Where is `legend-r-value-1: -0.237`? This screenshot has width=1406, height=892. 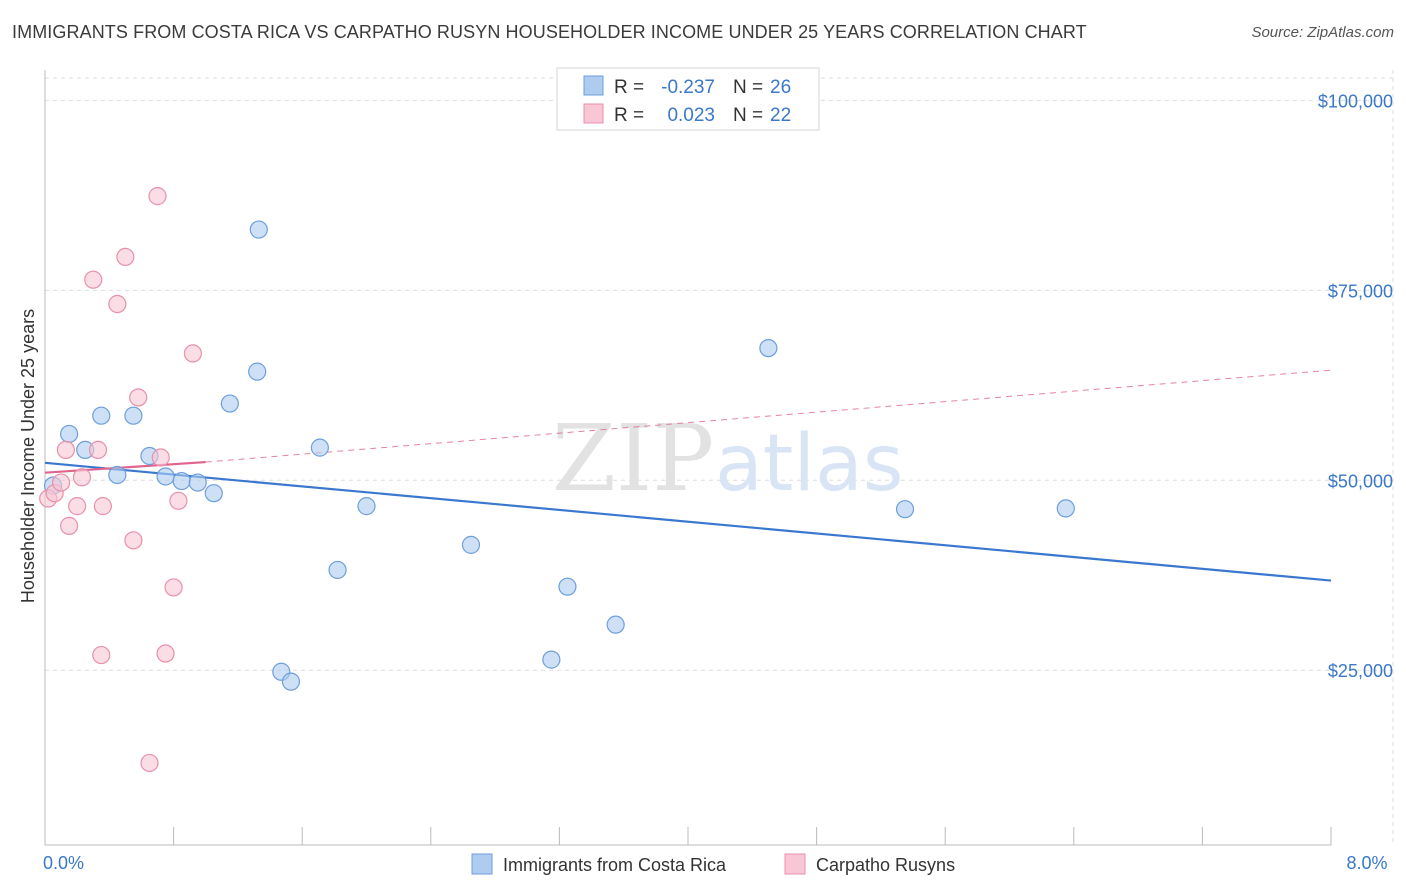 legend-r-value-1: -0.237 is located at coordinates (688, 87).